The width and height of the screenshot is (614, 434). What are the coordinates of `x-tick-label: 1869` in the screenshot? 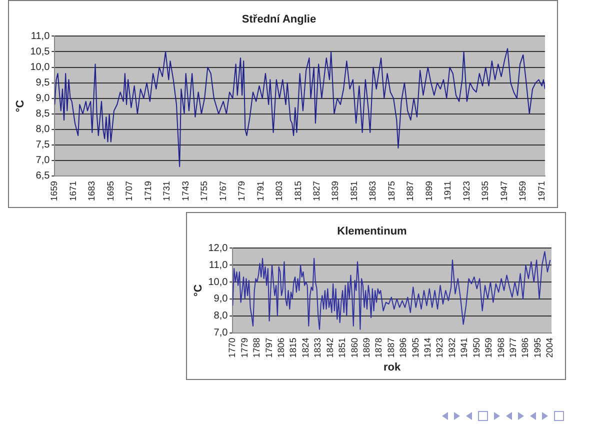 It's located at (366, 348).